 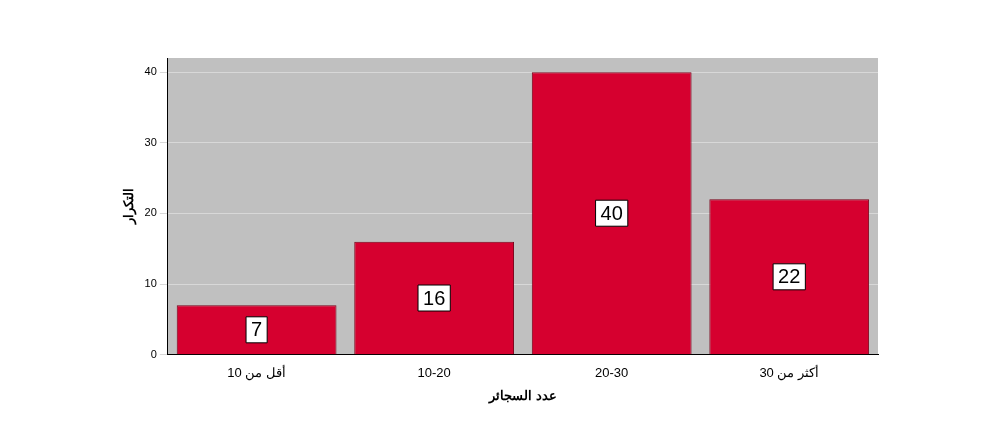 What do you see at coordinates (150, 141) in the screenshot?
I see `y-tick-label: 30` at bounding box center [150, 141].